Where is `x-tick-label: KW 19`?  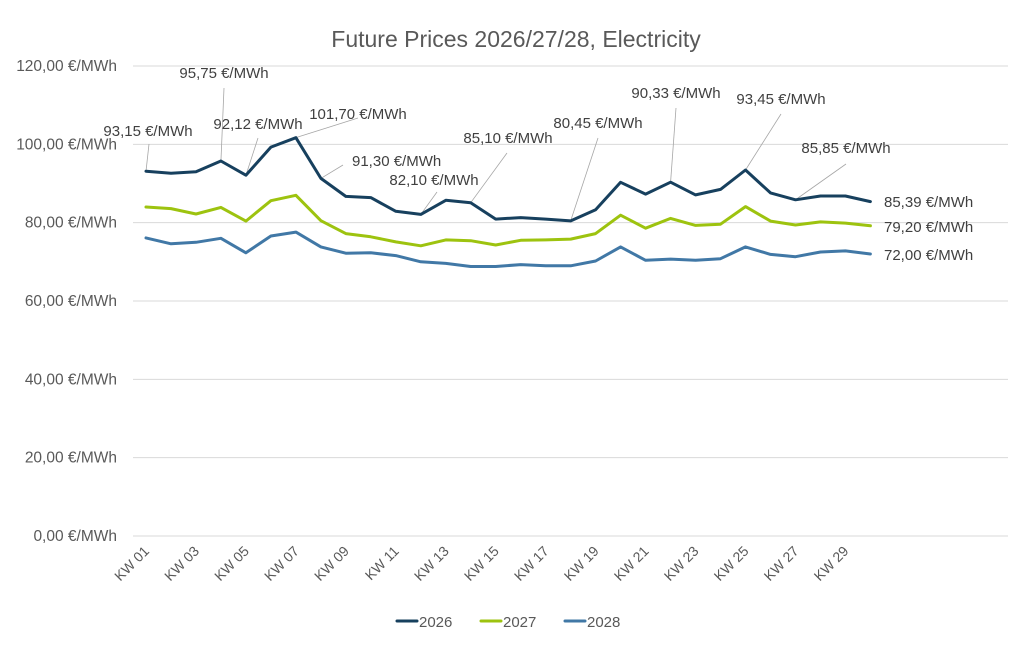 x-tick-label: KW 19 is located at coordinates (581, 563).